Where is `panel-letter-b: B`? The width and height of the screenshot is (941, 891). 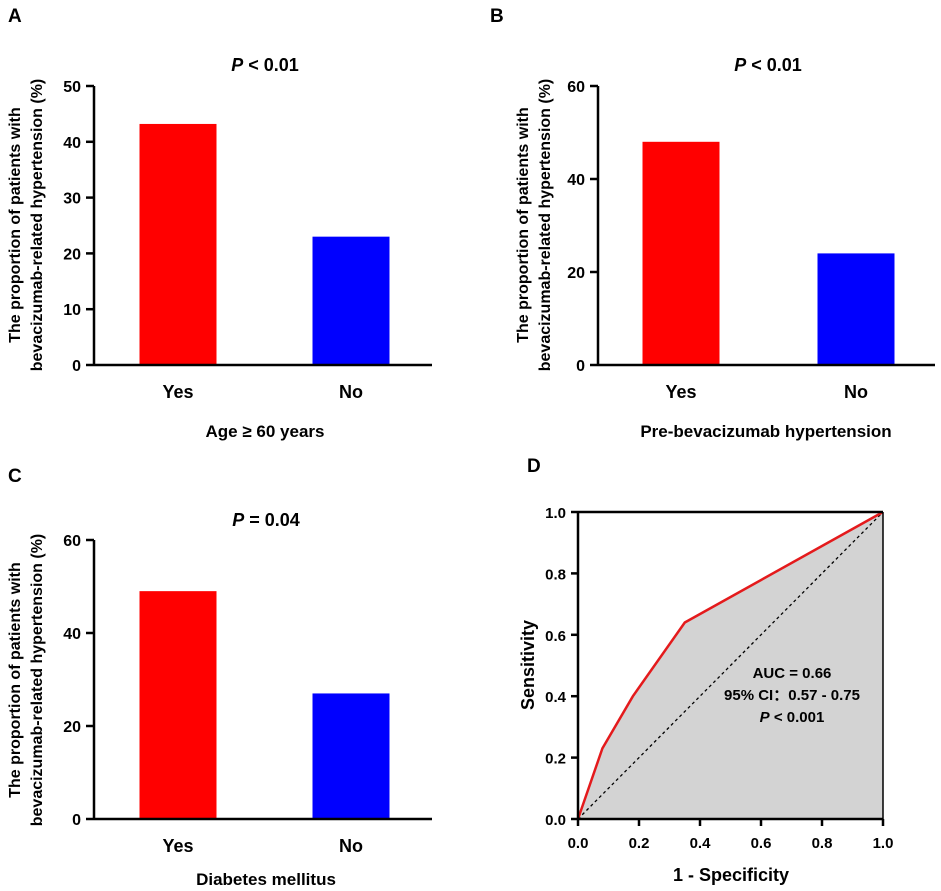 panel-letter-b: B is located at coordinates (497, 16).